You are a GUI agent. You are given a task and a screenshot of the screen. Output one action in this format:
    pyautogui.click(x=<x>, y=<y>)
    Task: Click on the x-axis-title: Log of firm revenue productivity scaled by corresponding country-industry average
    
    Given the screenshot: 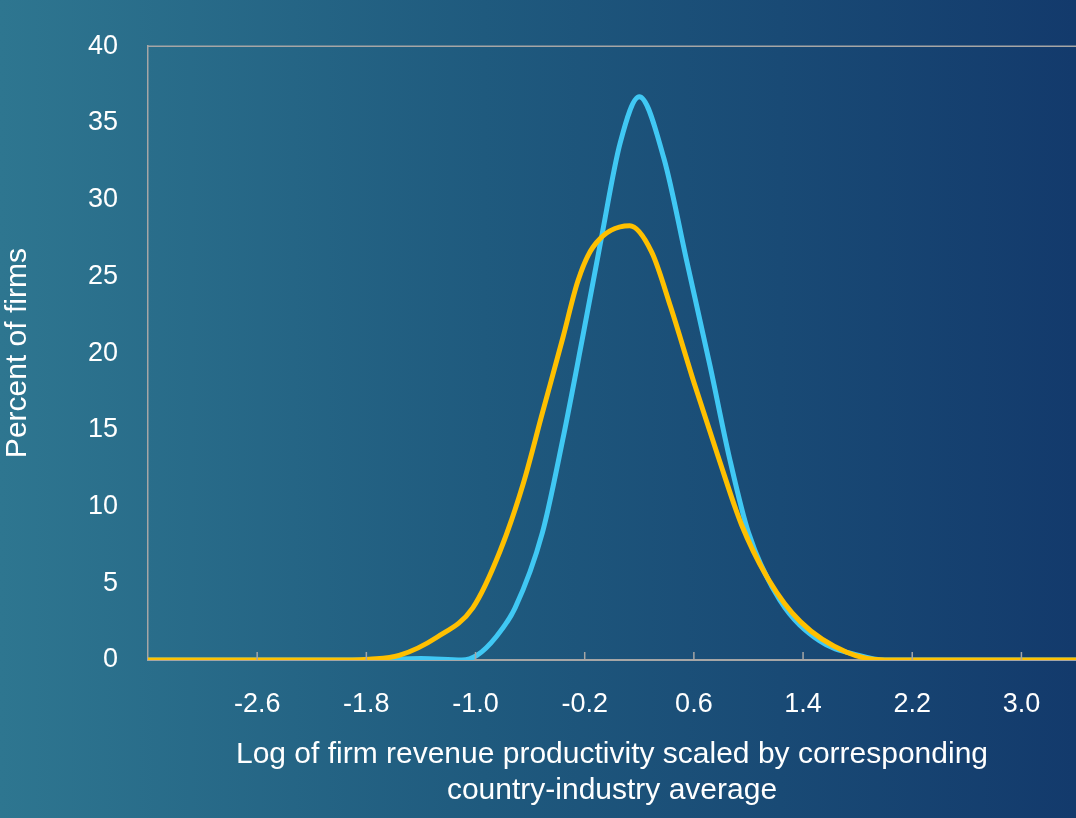 What is the action you would take?
    pyautogui.click(x=612, y=771)
    